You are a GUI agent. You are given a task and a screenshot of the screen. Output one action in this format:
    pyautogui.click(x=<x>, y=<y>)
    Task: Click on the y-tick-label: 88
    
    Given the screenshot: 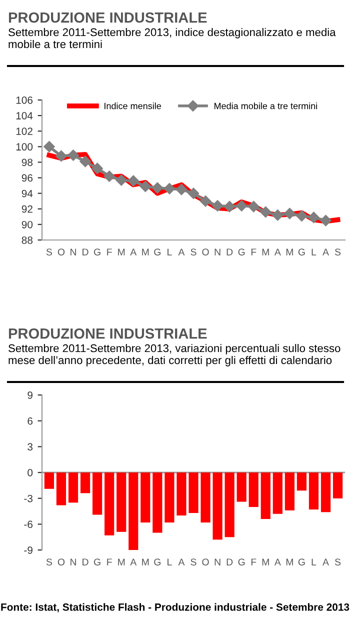 What is the action you would take?
    pyautogui.click(x=27, y=240)
    